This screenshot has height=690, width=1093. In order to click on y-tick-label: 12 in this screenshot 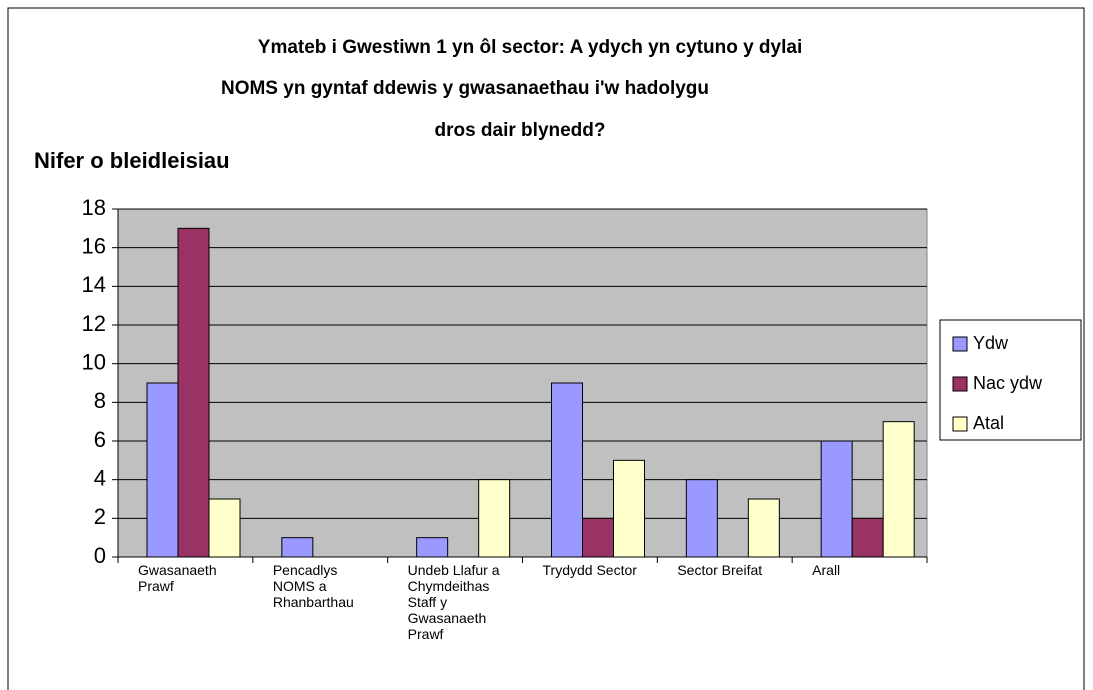, I will do `click(94, 323)`.